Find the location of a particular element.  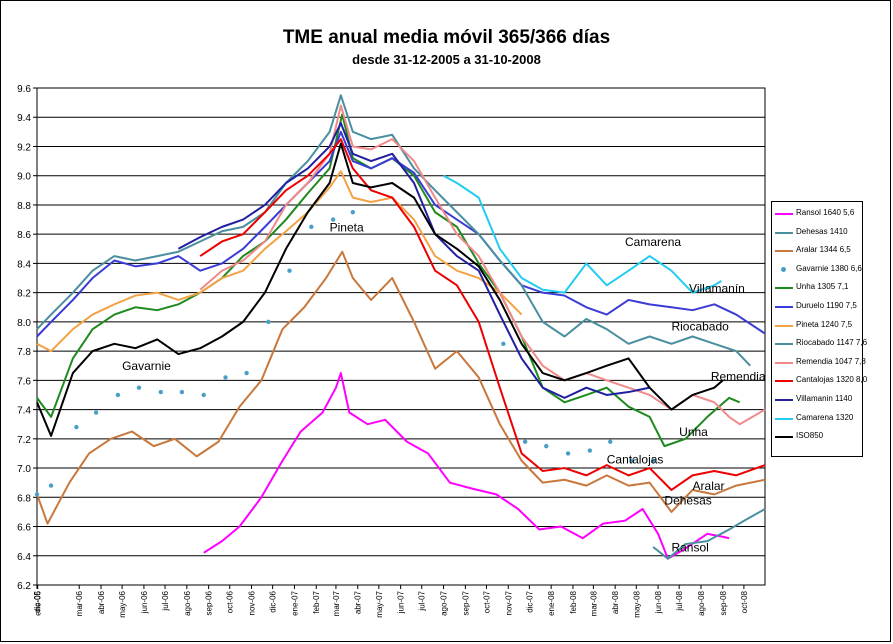

x-tick-label: ene-07 is located at coordinates (294, 602).